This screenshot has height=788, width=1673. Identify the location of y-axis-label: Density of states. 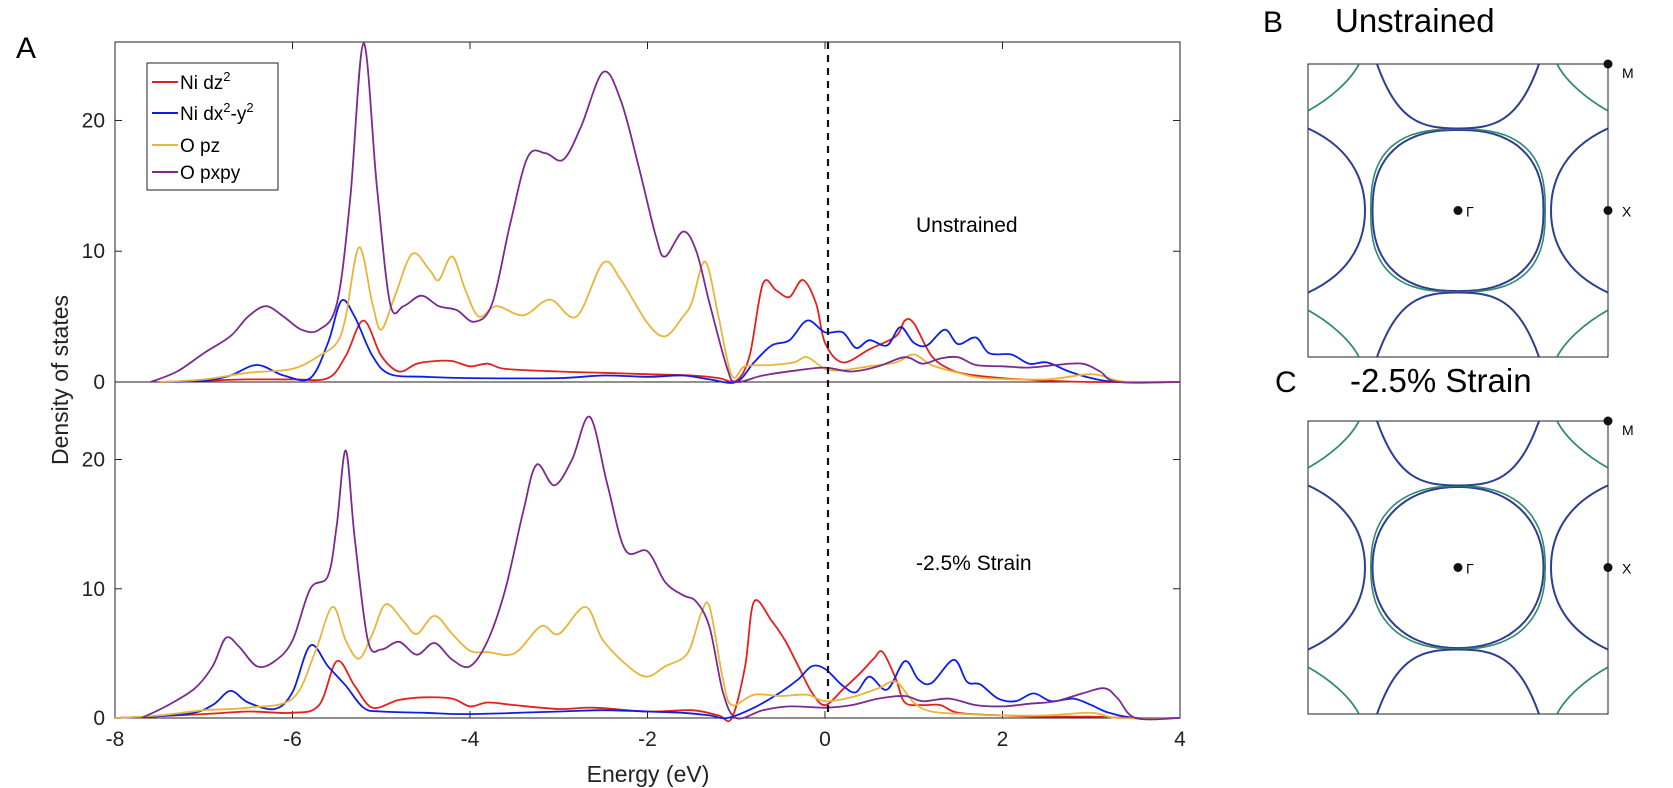
(60, 380).